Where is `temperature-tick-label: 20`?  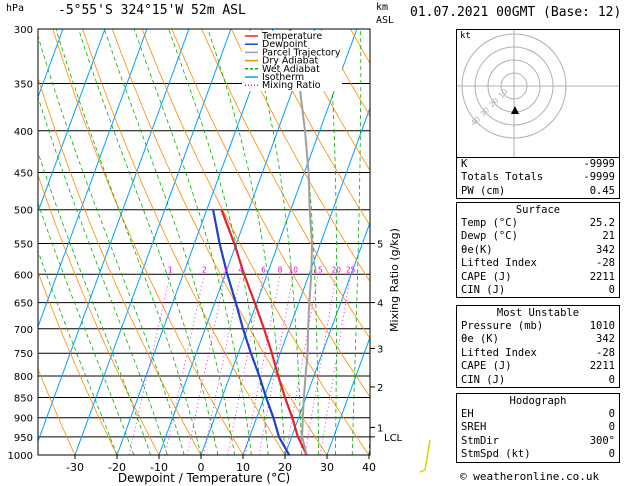
temperature-tick-label: 20 is located at coordinates (285, 467).